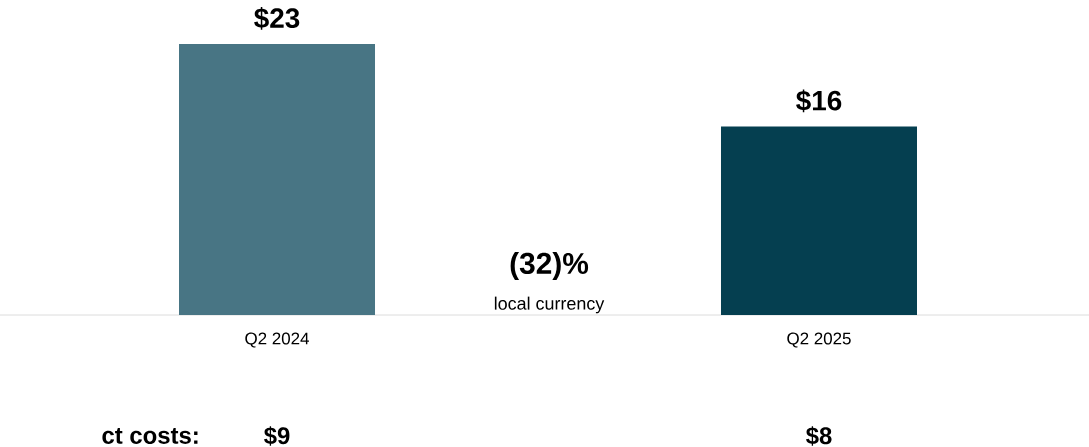  Describe the element at coordinates (549, 266) in the screenshot. I see `annotation: (32)%` at that location.